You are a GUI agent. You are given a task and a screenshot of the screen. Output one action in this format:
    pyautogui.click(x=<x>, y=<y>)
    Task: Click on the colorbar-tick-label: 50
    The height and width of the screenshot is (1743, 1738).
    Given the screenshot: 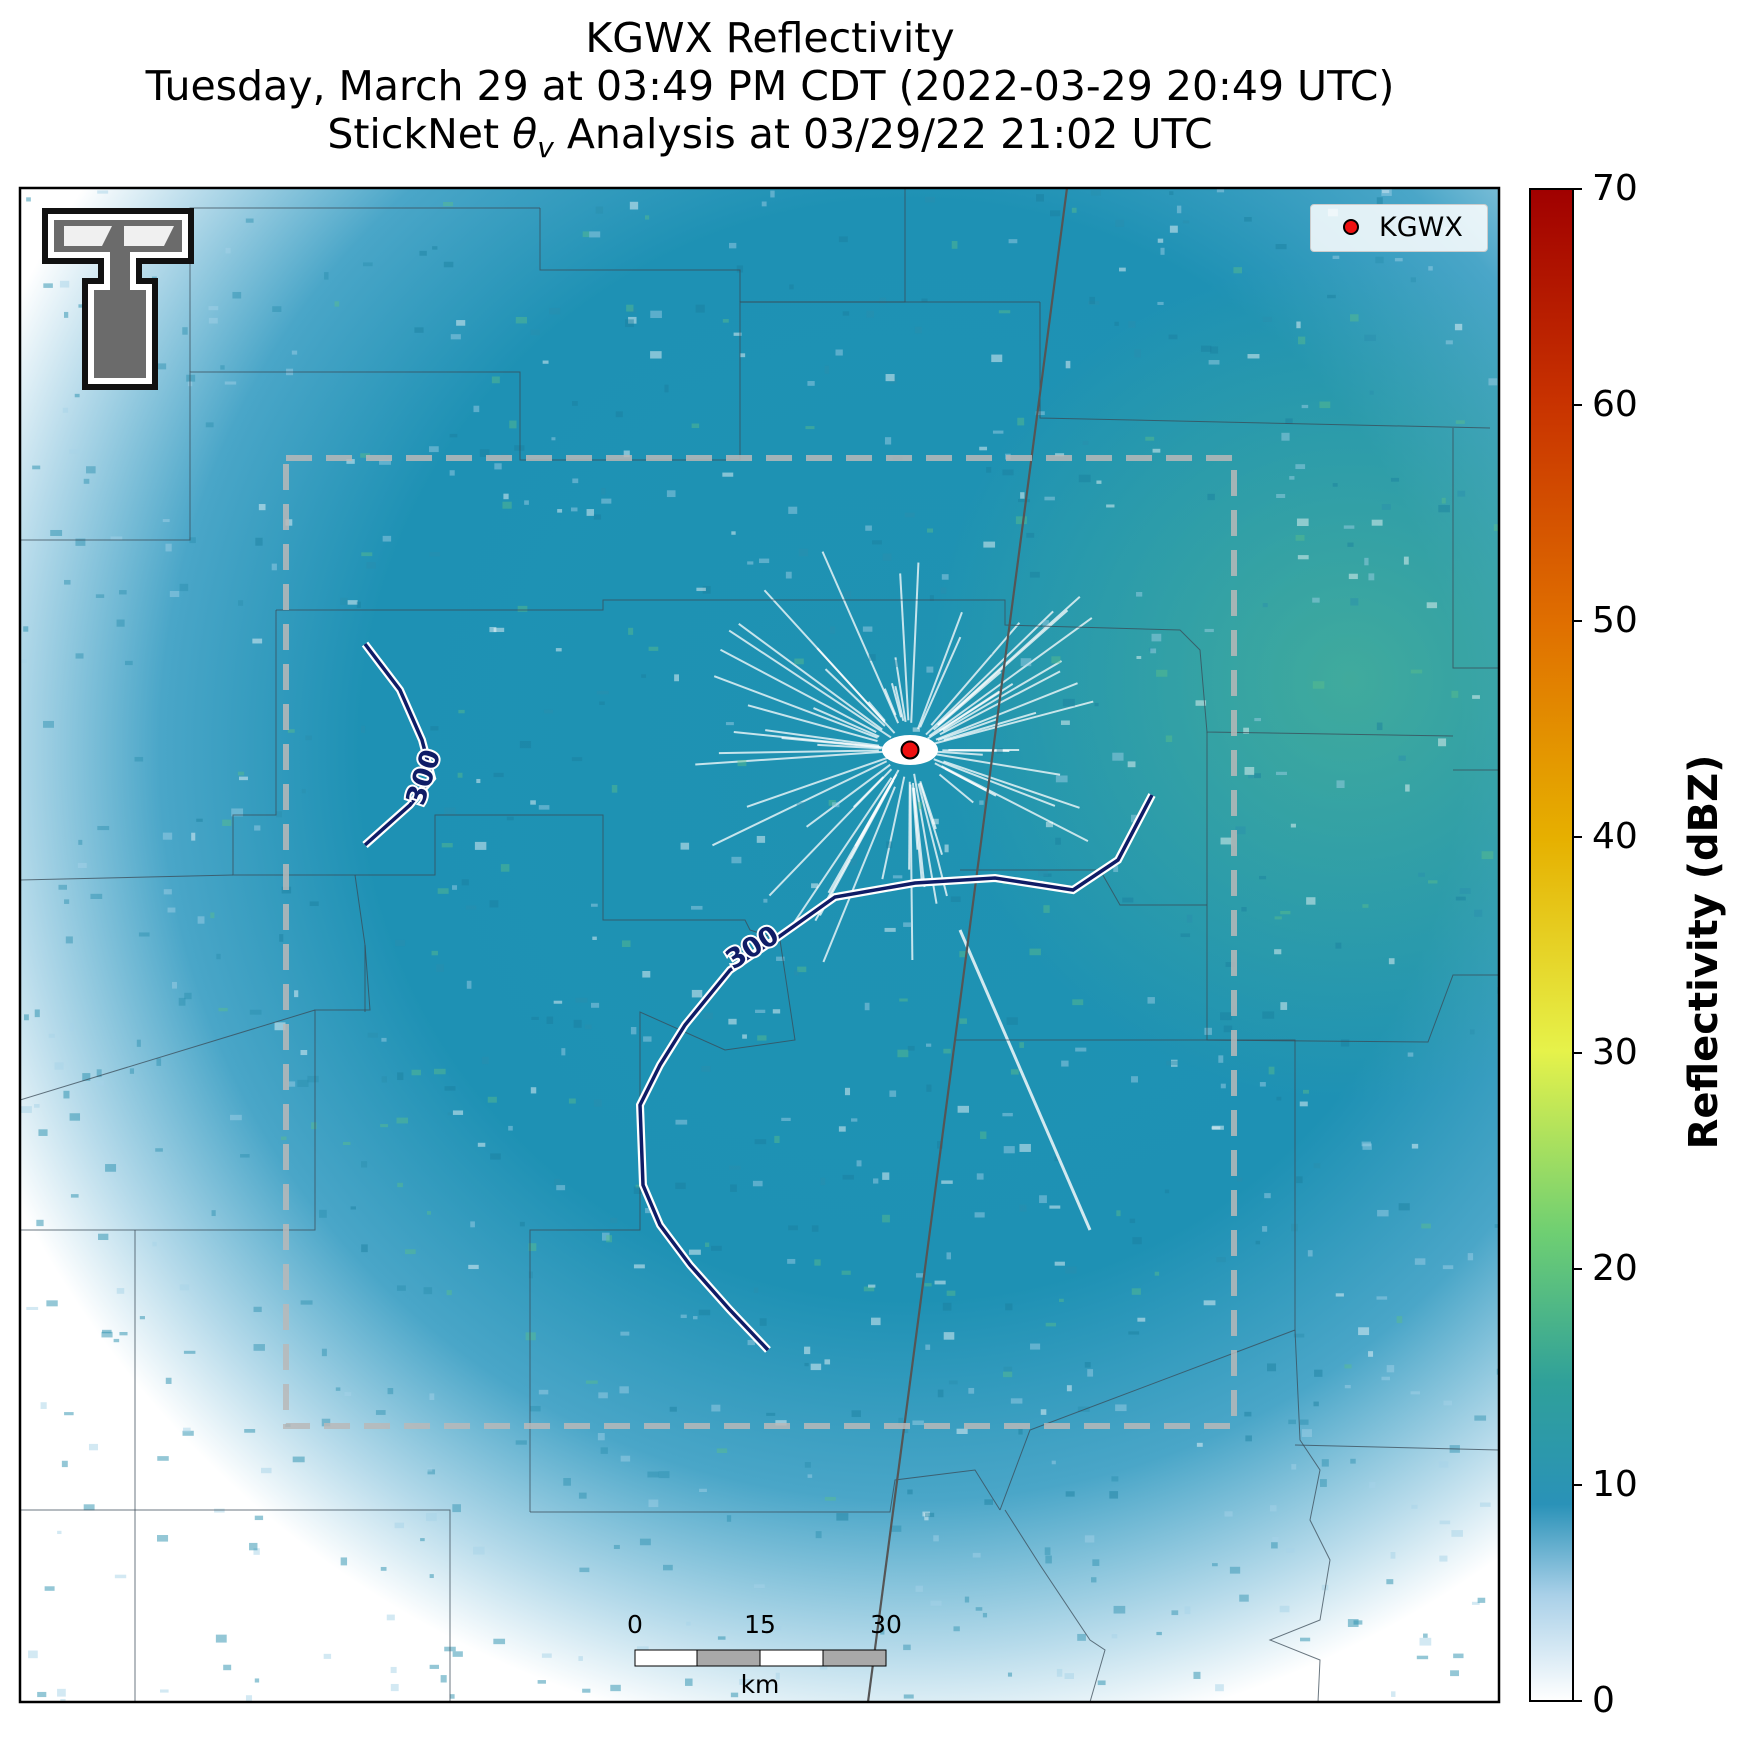 What is the action you would take?
    pyautogui.click(x=1615, y=620)
    